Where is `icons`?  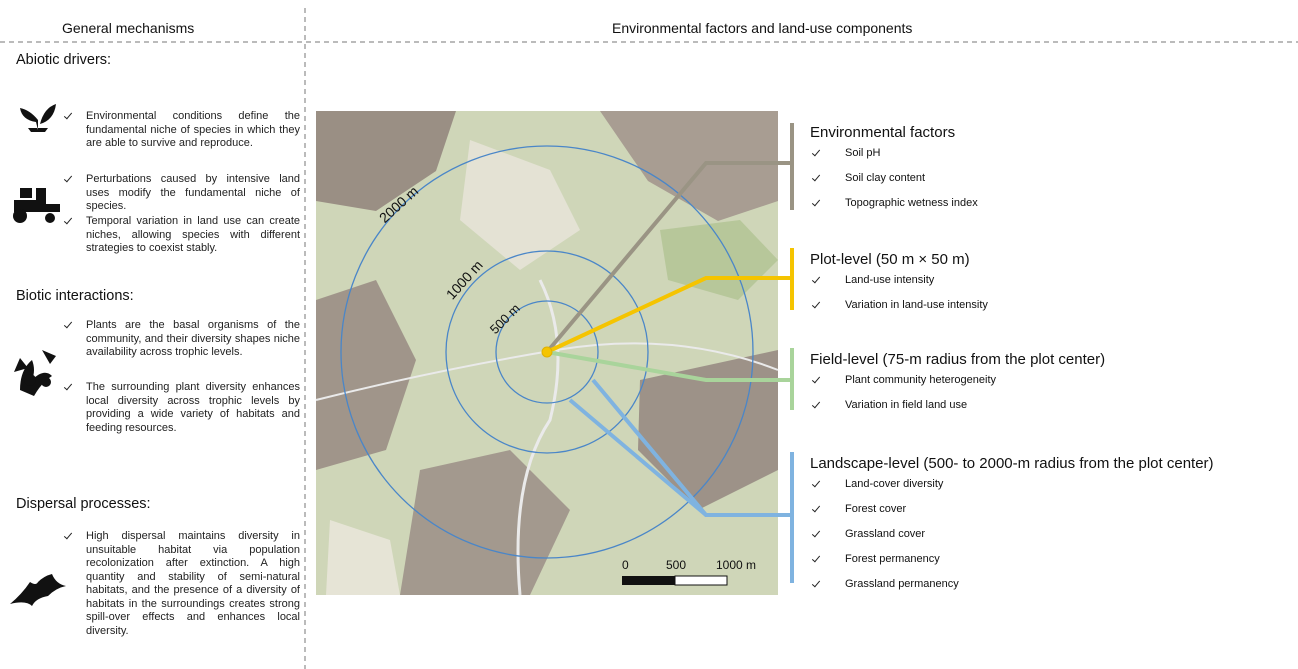
icons is located at coordinates (38, 355).